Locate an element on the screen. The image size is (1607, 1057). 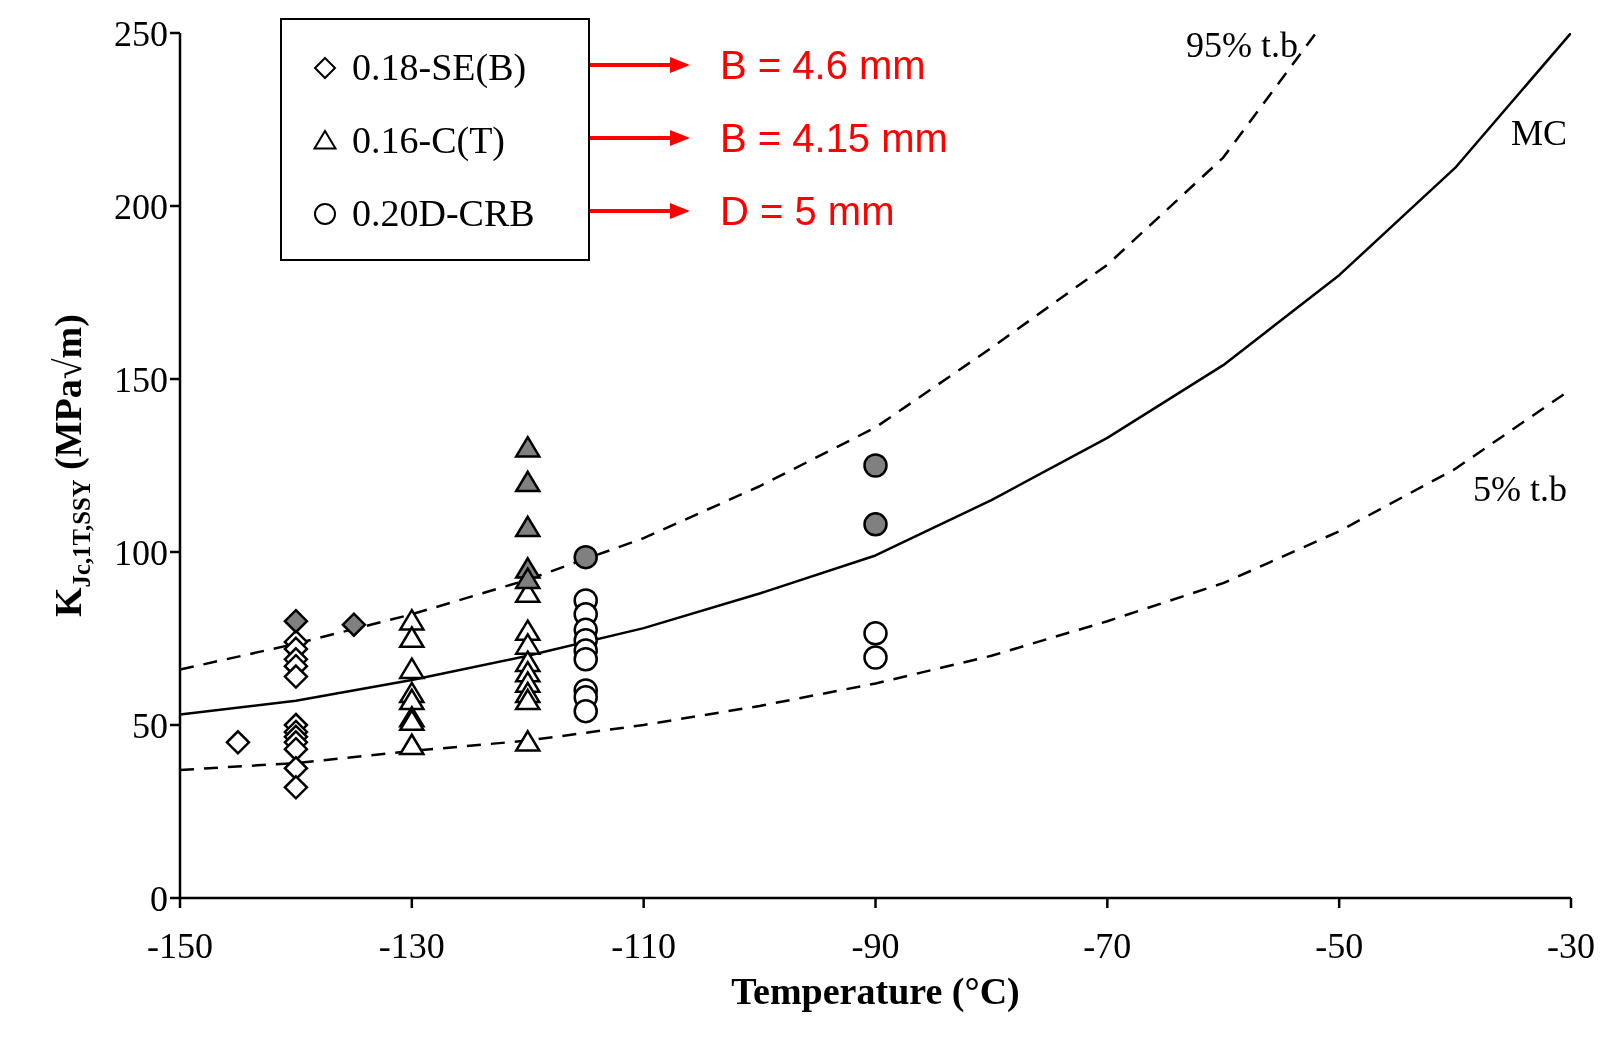
y-tick-label: 50 is located at coordinates (150, 725).